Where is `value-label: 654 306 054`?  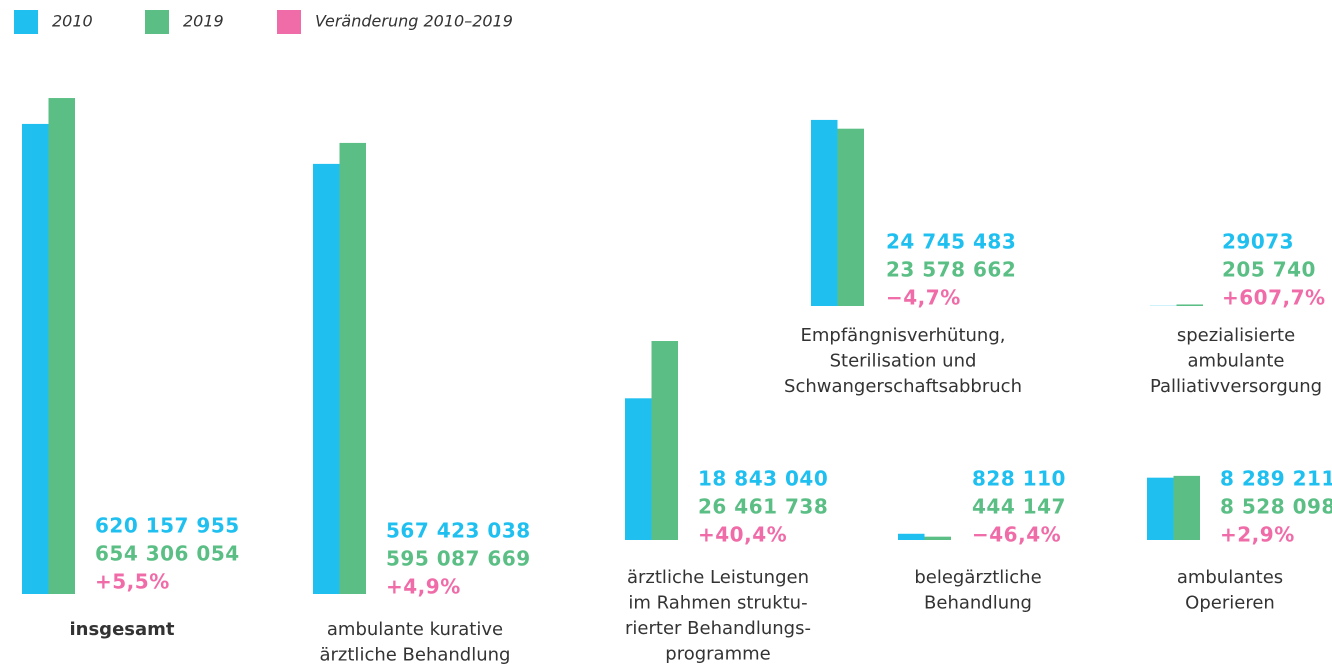
value-label: 654 306 054 is located at coordinates (167, 554).